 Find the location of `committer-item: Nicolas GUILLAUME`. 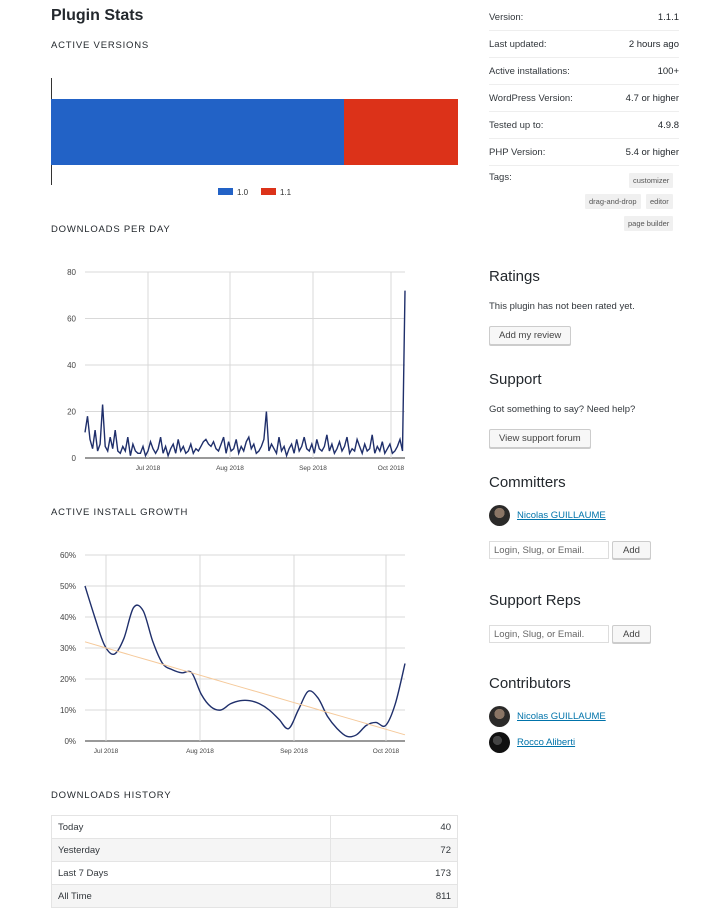

committer-item: Nicolas GUILLAUME is located at coordinates (547, 515).